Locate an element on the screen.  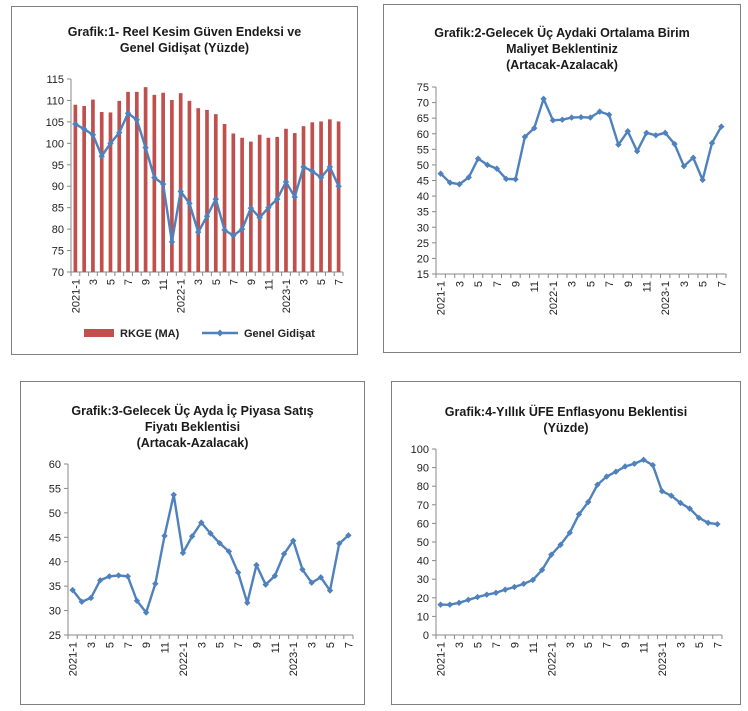
legend-marker-genel is located at coordinates (220, 333).